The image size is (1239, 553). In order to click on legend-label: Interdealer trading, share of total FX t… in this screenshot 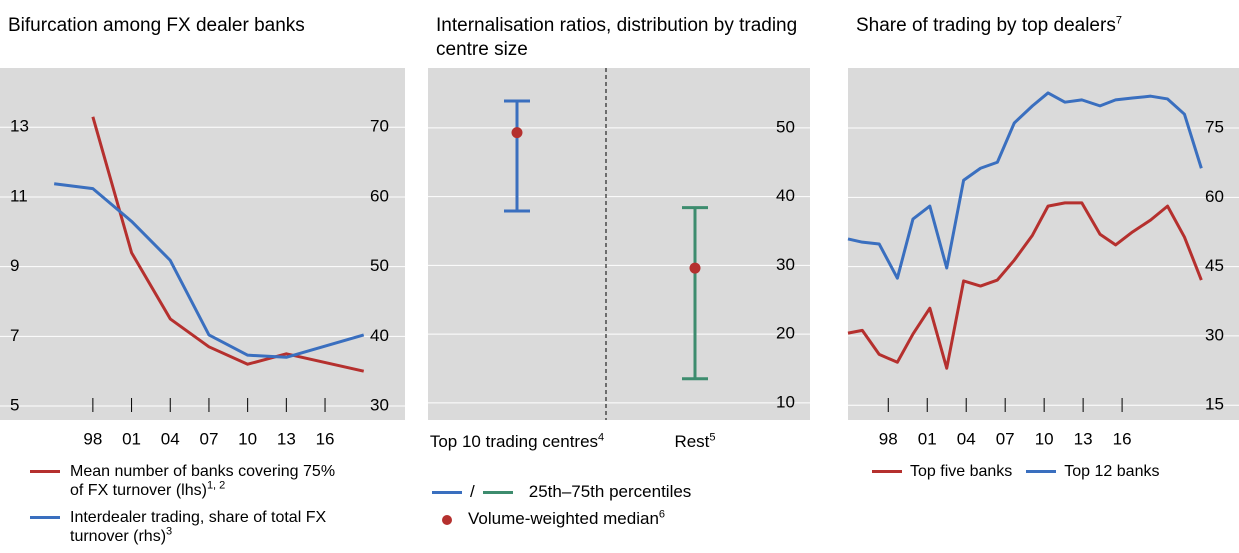, I will do `click(198, 527)`.